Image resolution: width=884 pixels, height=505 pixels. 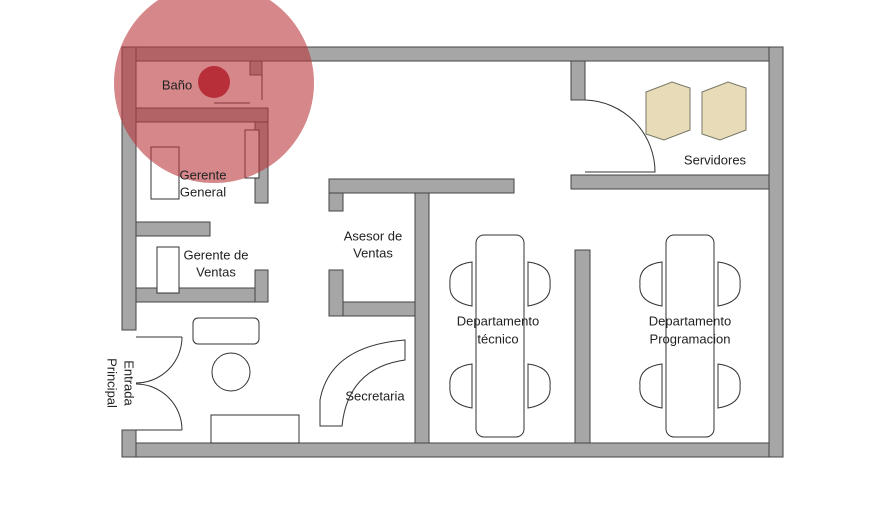 I want to click on room-label: Baño, so click(x=177, y=84).